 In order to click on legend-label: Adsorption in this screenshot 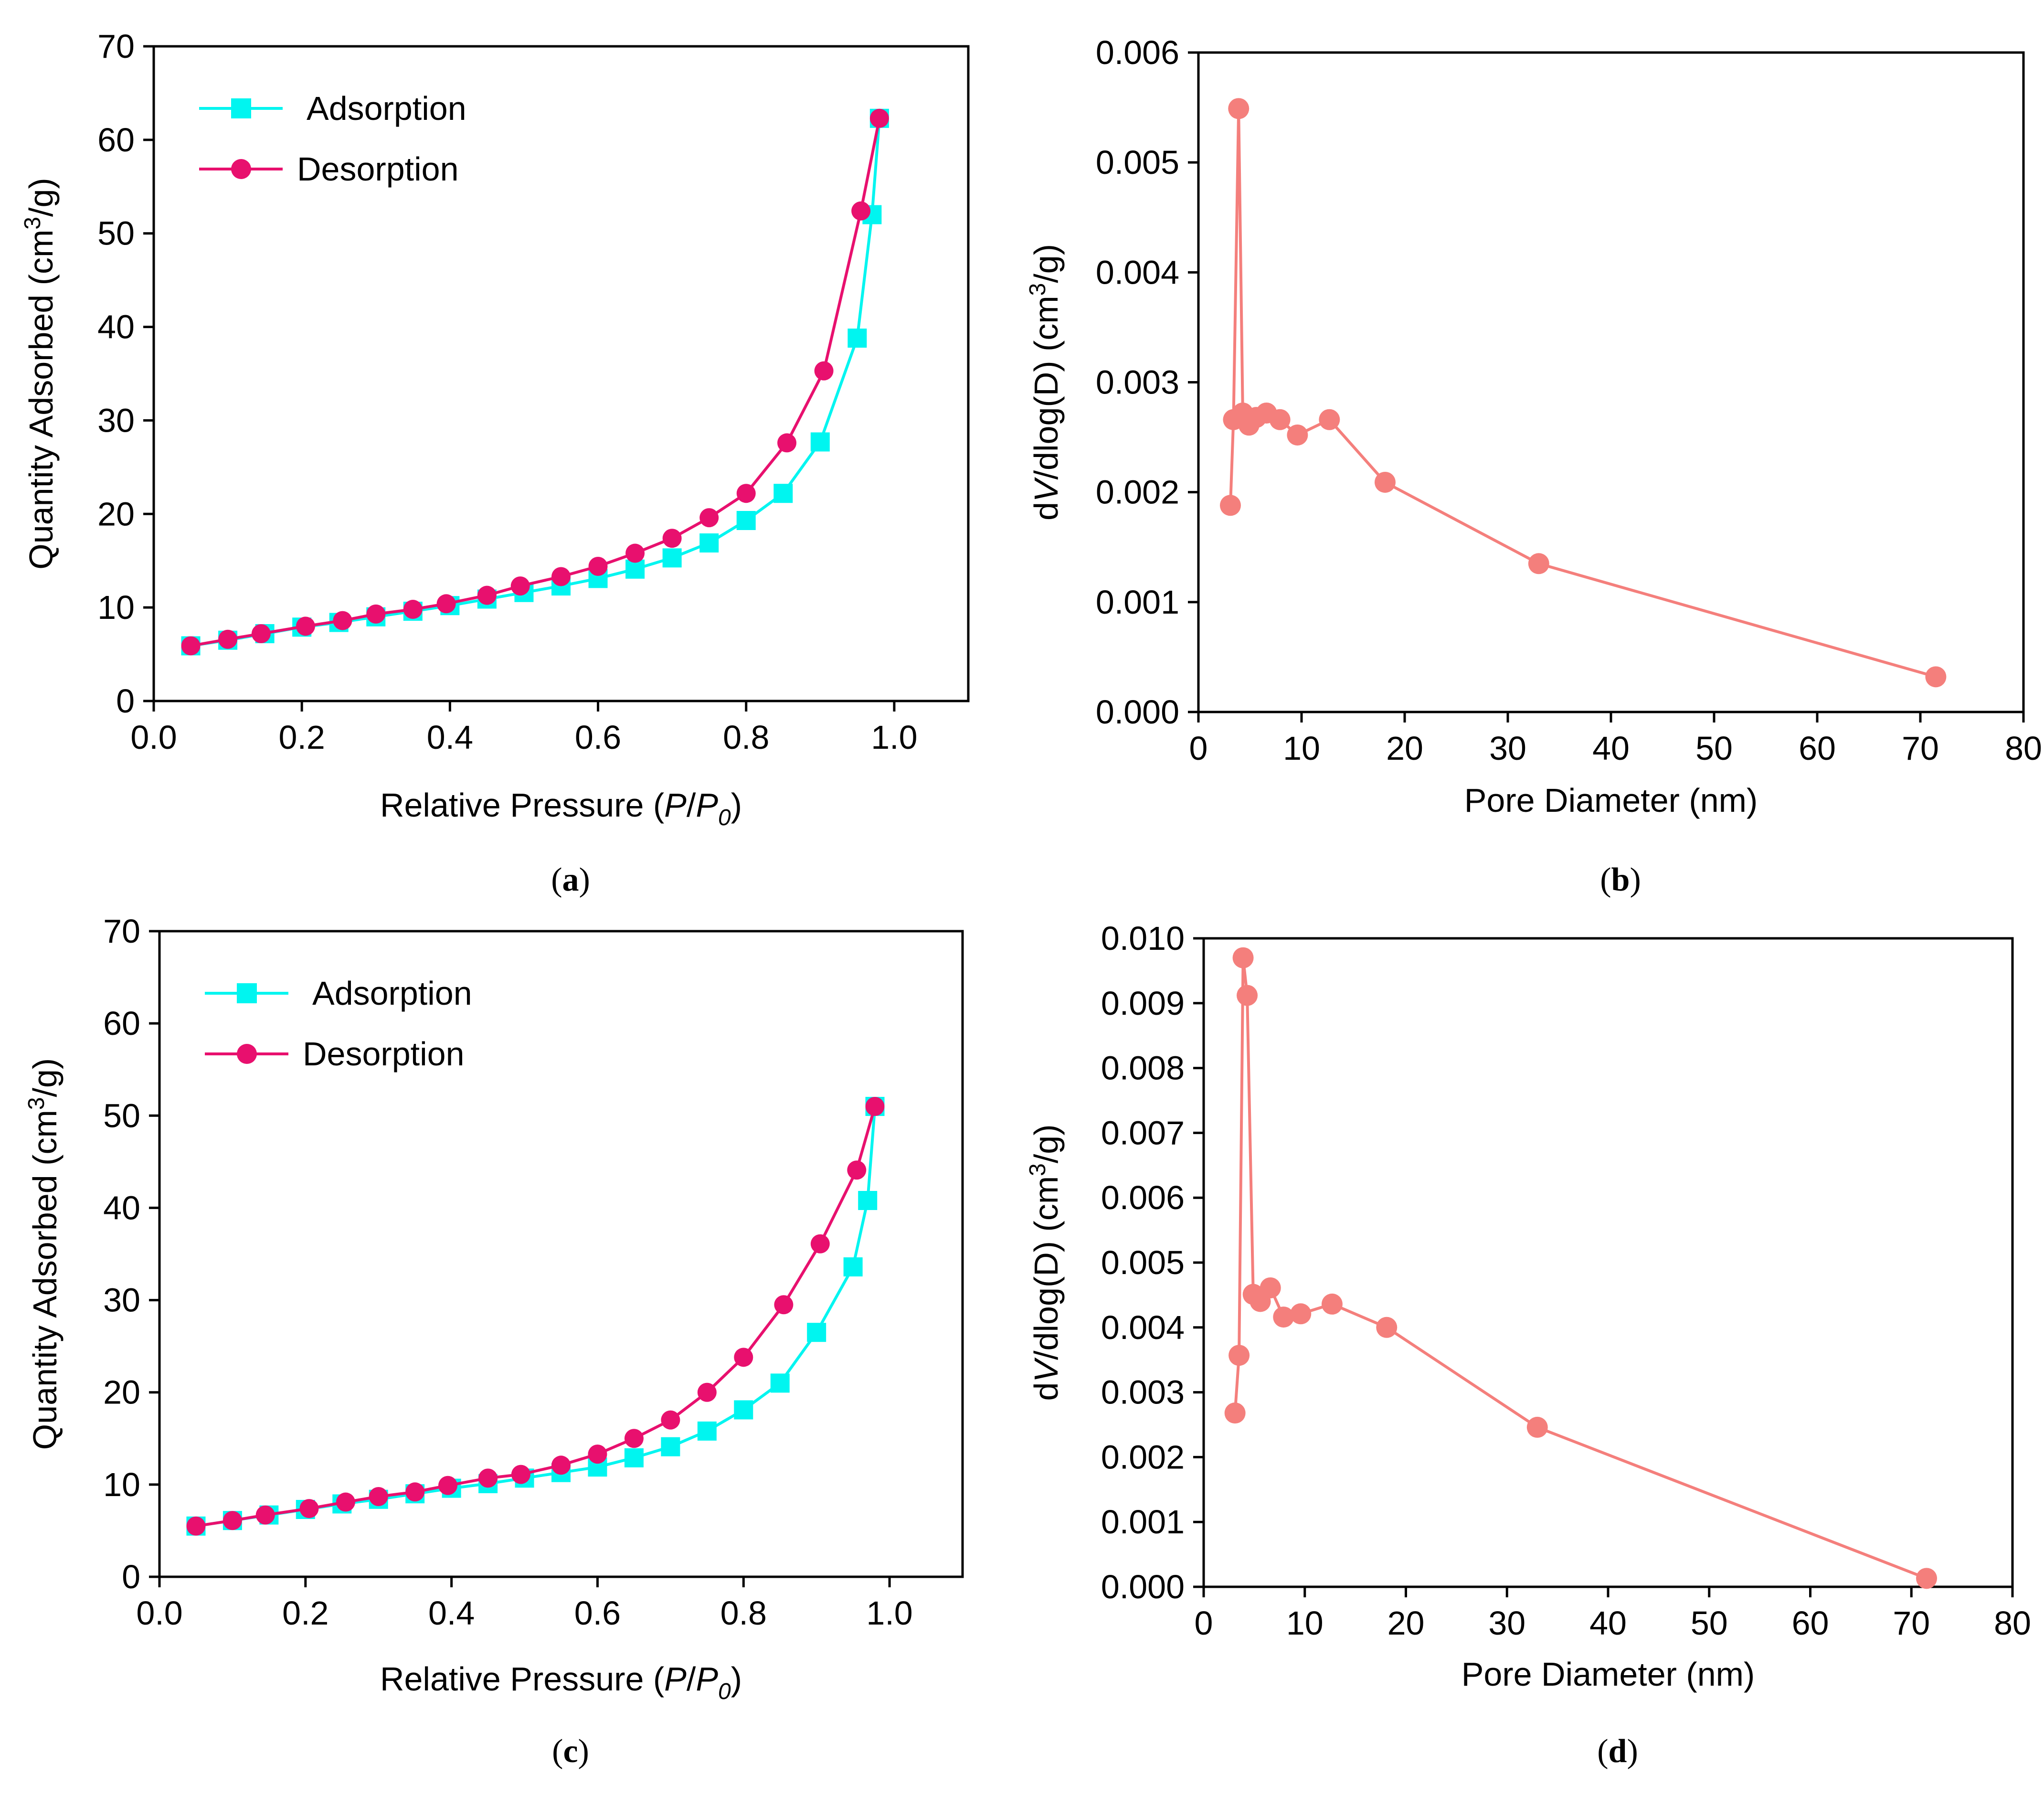, I will do `click(386, 108)`.